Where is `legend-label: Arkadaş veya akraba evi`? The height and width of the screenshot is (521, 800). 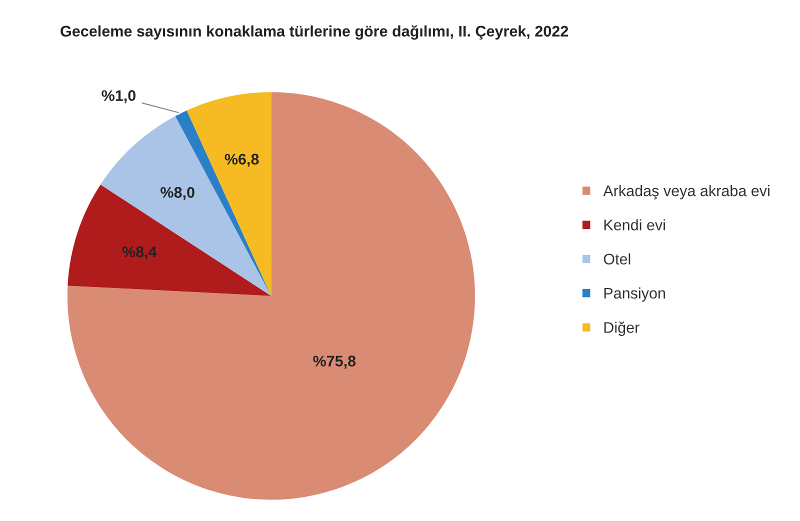
legend-label: Arkadaş veya akraba evi is located at coordinates (686, 192).